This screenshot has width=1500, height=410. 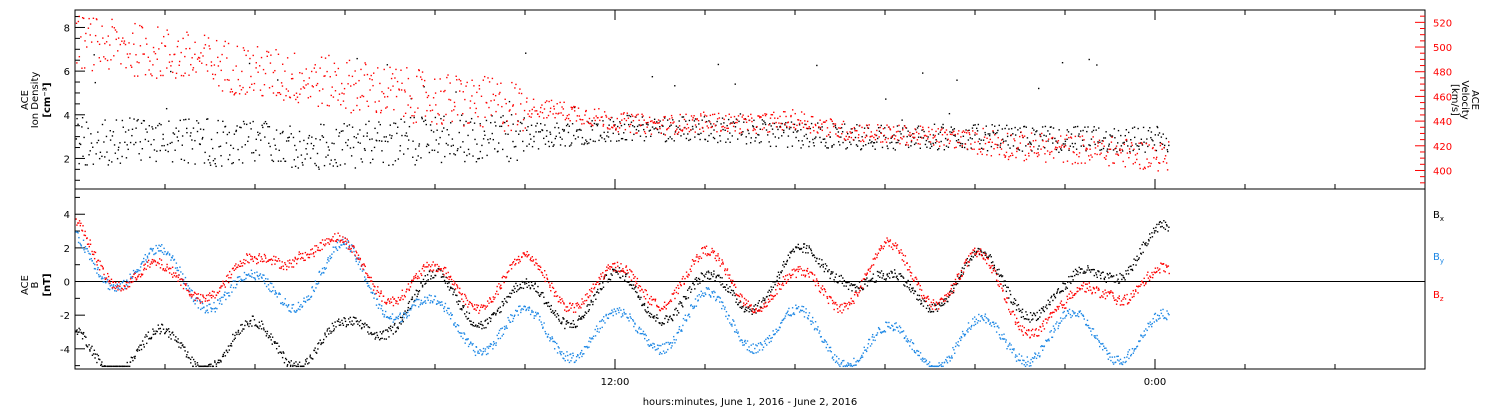 What do you see at coordinates (65, 350) in the screenshot?
I see `field-tick-label: -4` at bounding box center [65, 350].